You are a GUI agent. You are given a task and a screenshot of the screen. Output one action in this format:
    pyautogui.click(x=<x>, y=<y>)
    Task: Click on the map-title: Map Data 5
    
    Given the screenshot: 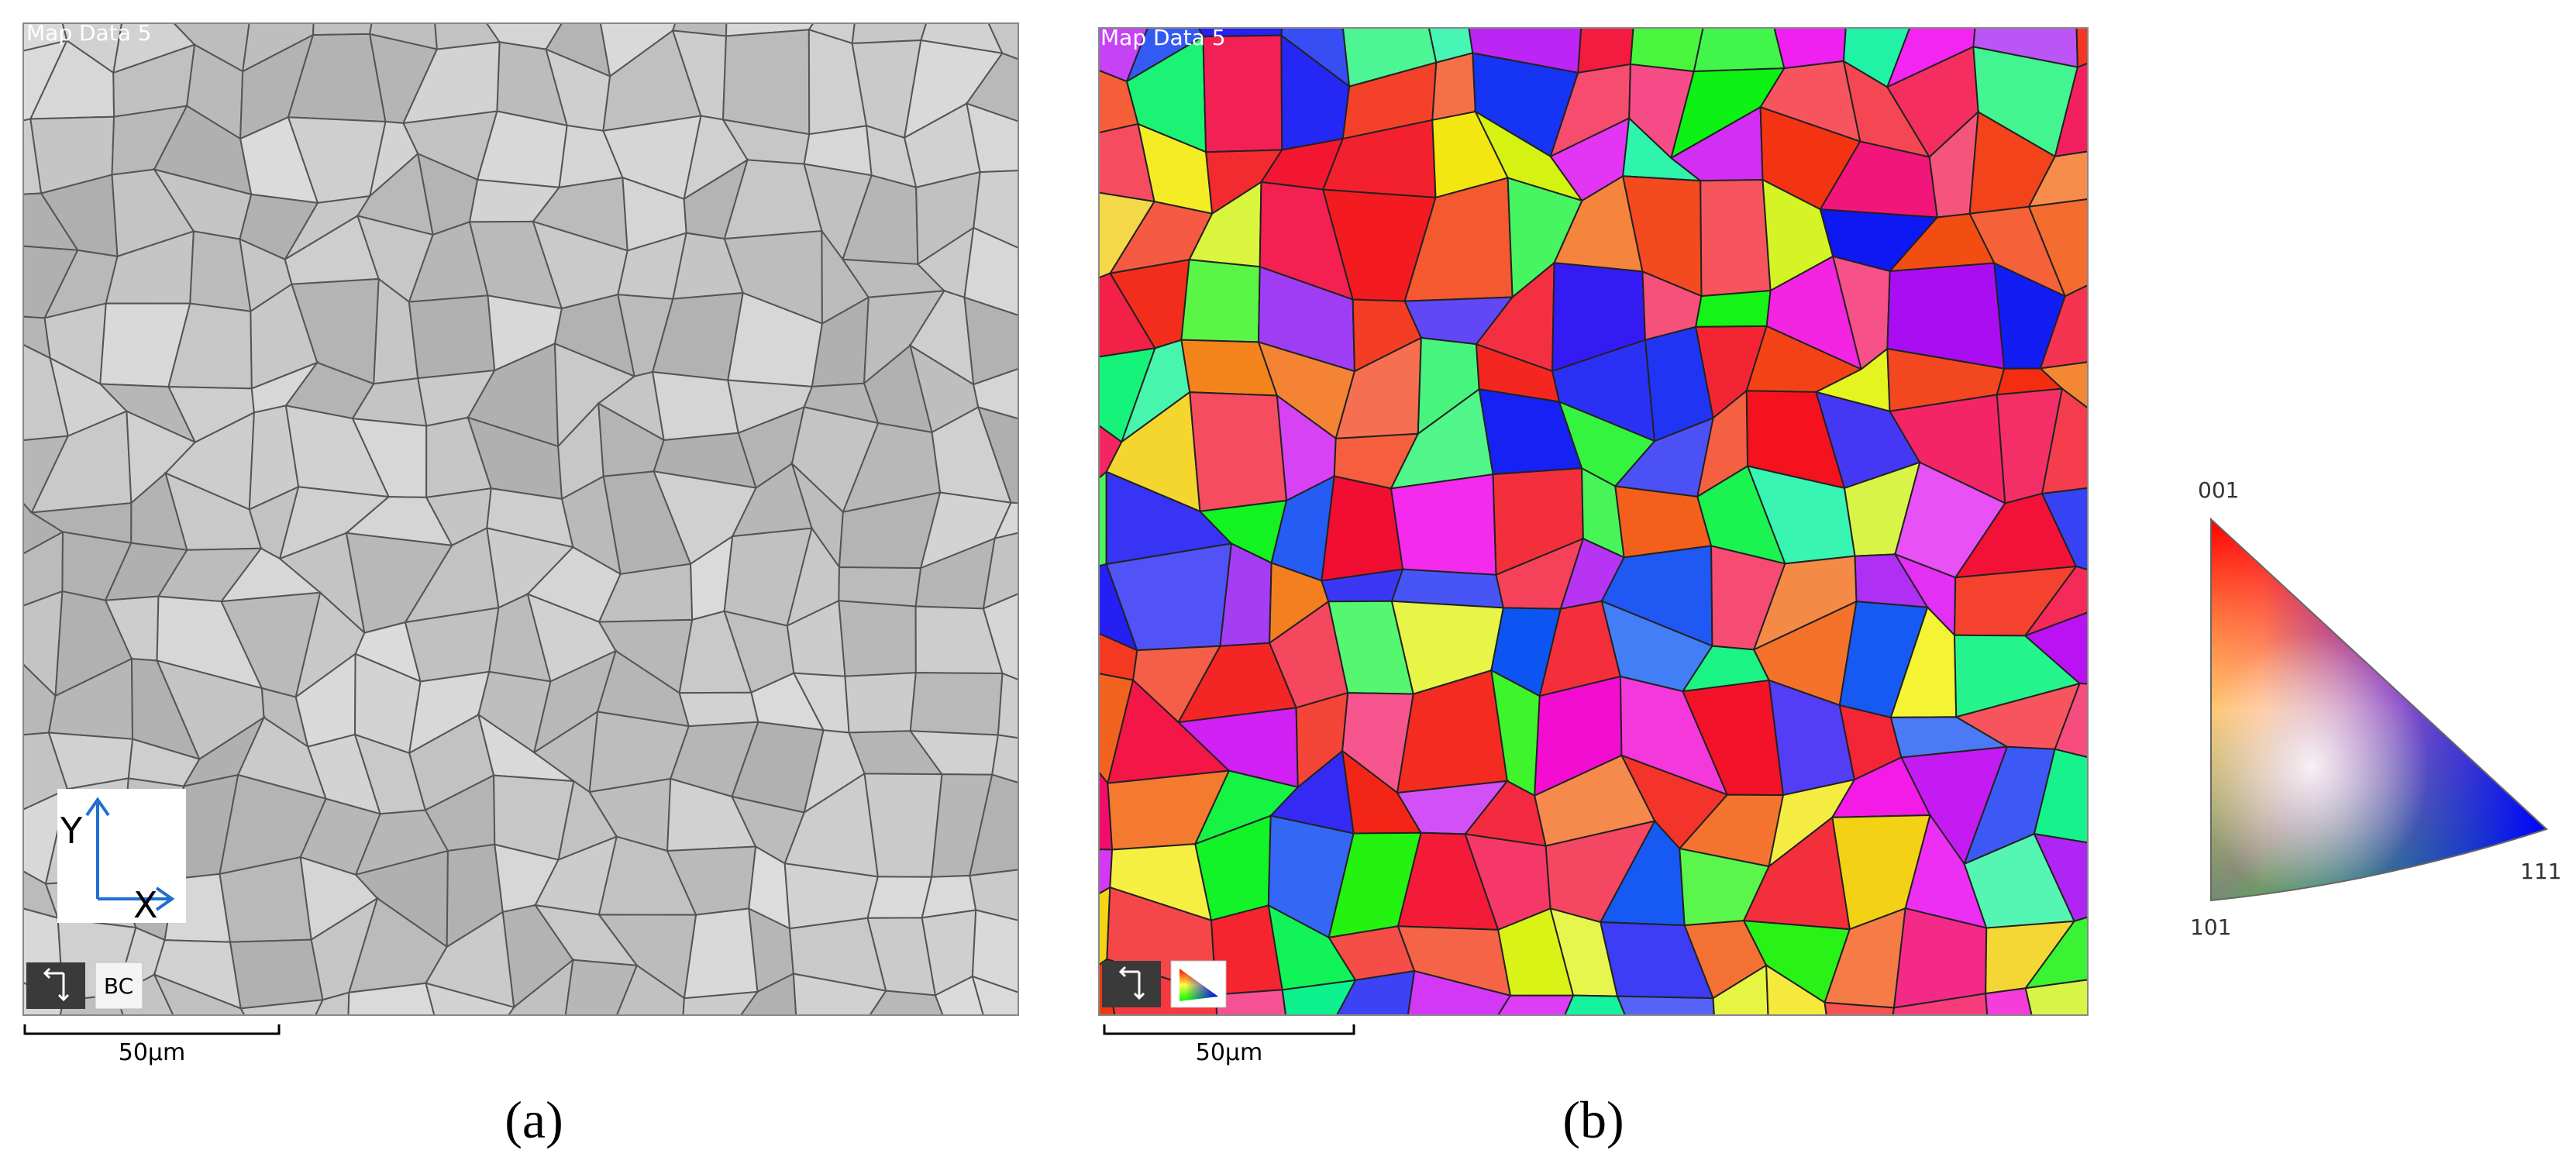 What is the action you would take?
    pyautogui.click(x=89, y=33)
    